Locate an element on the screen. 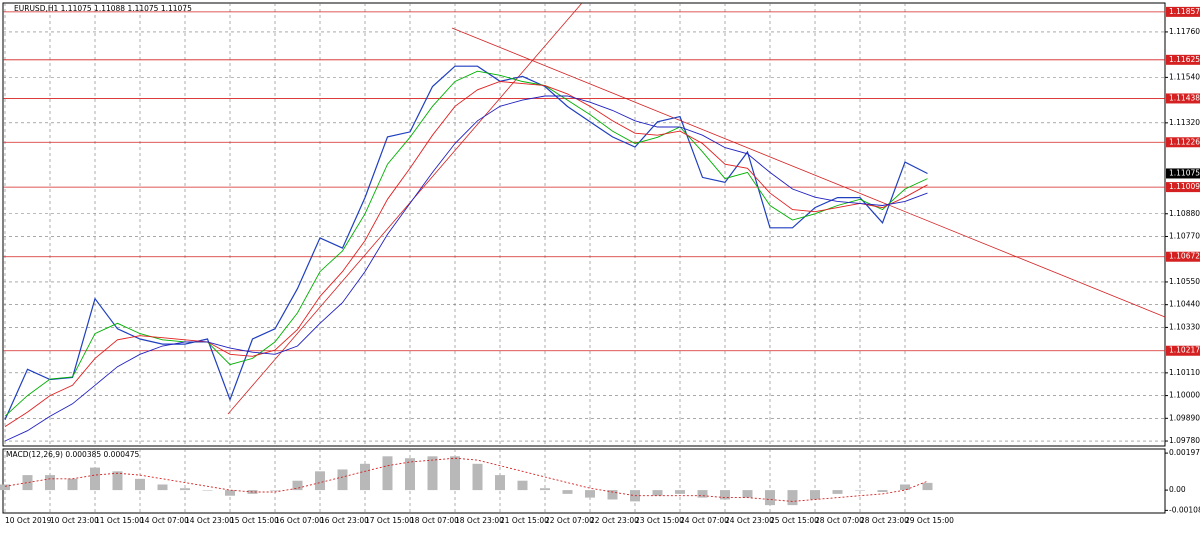  macd-frame is located at coordinates (584, 481).